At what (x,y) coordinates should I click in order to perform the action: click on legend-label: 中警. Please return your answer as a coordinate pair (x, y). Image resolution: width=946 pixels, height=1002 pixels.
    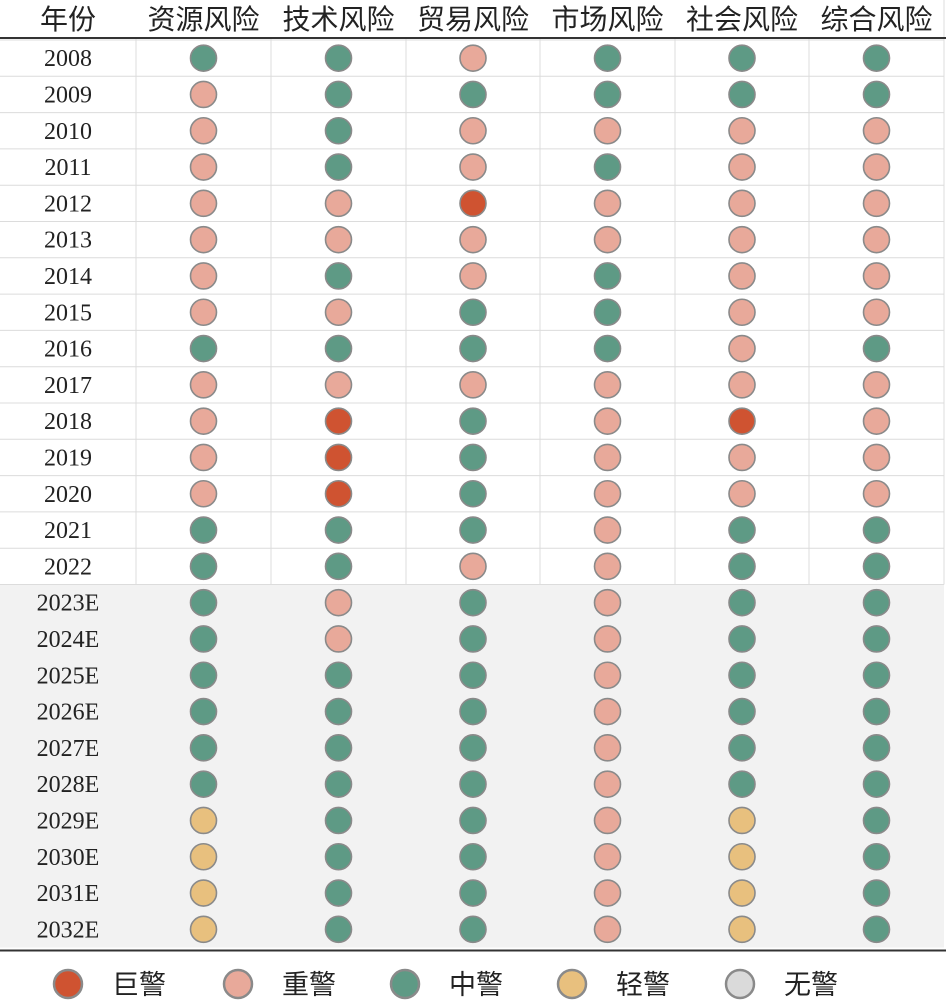
    Looking at the image, I should click on (476, 985).